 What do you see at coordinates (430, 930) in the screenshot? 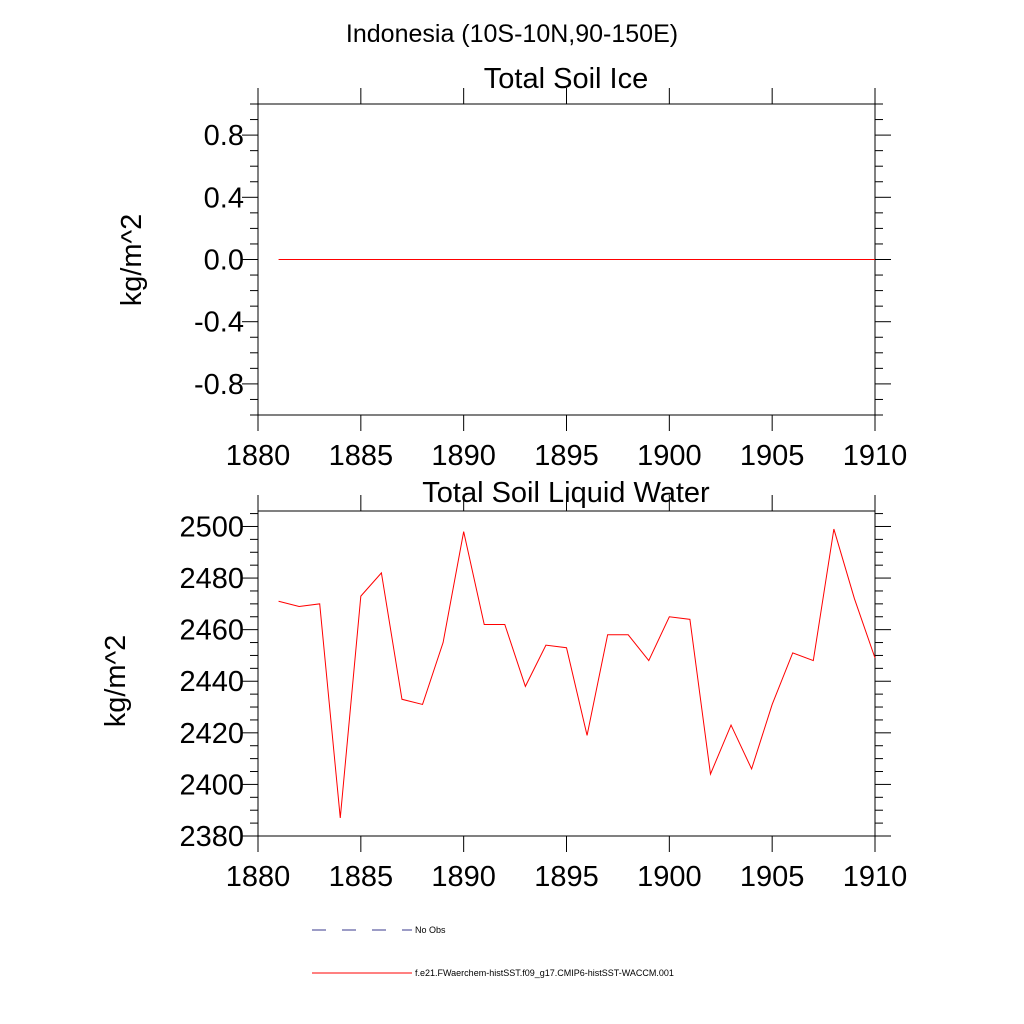
I see `legend-label: No Obs` at bounding box center [430, 930].